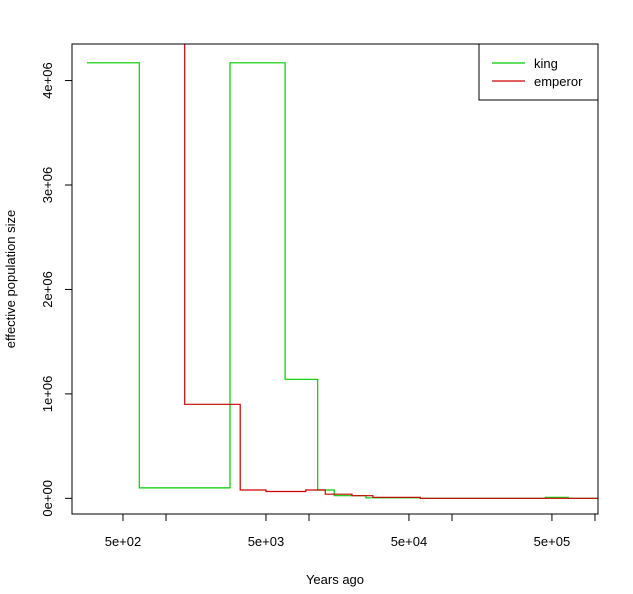 This screenshot has width=633, height=594. I want to click on y-axis-title: effective population size, so click(10, 279).